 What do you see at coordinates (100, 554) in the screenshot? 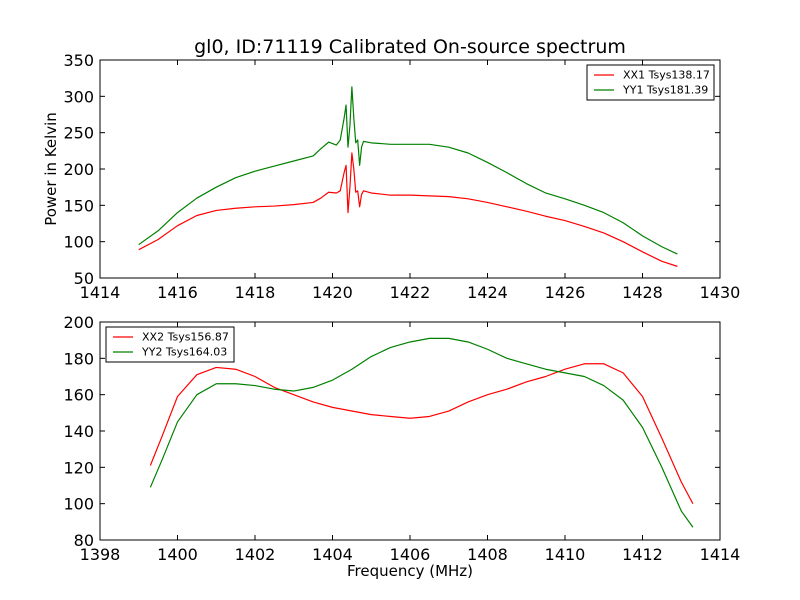
I see `x-tick-label: 1398` at bounding box center [100, 554].